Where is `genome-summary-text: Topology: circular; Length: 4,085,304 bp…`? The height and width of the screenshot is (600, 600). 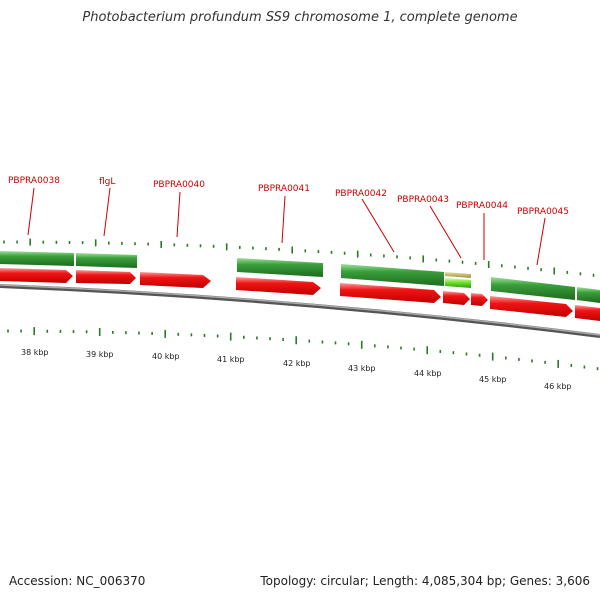
genome-summary-text: Topology: circular; Length: 4,085,304 bp… is located at coordinates (425, 581).